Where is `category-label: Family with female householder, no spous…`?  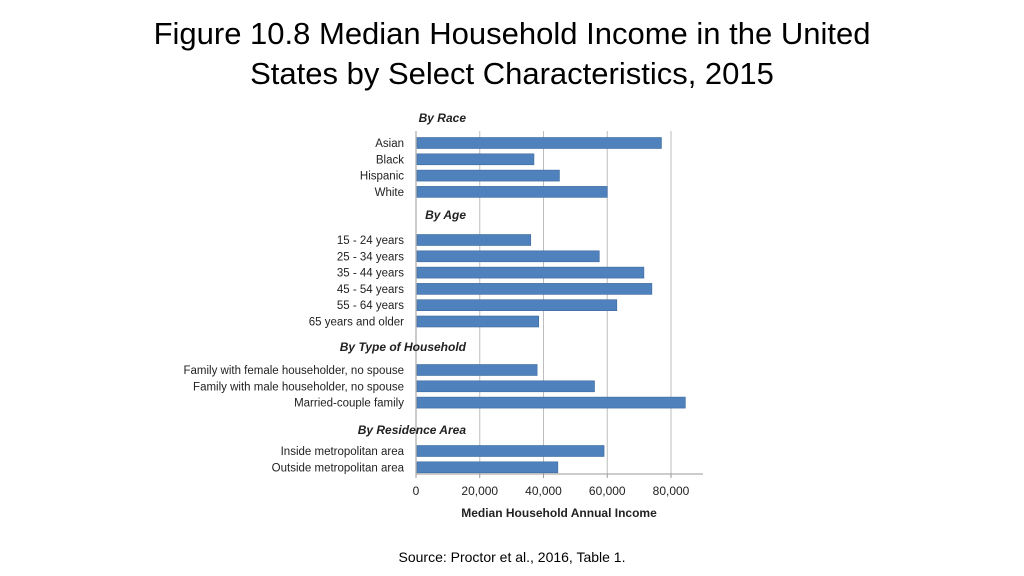
category-label: Family with female householder, no spous… is located at coordinates (293, 371).